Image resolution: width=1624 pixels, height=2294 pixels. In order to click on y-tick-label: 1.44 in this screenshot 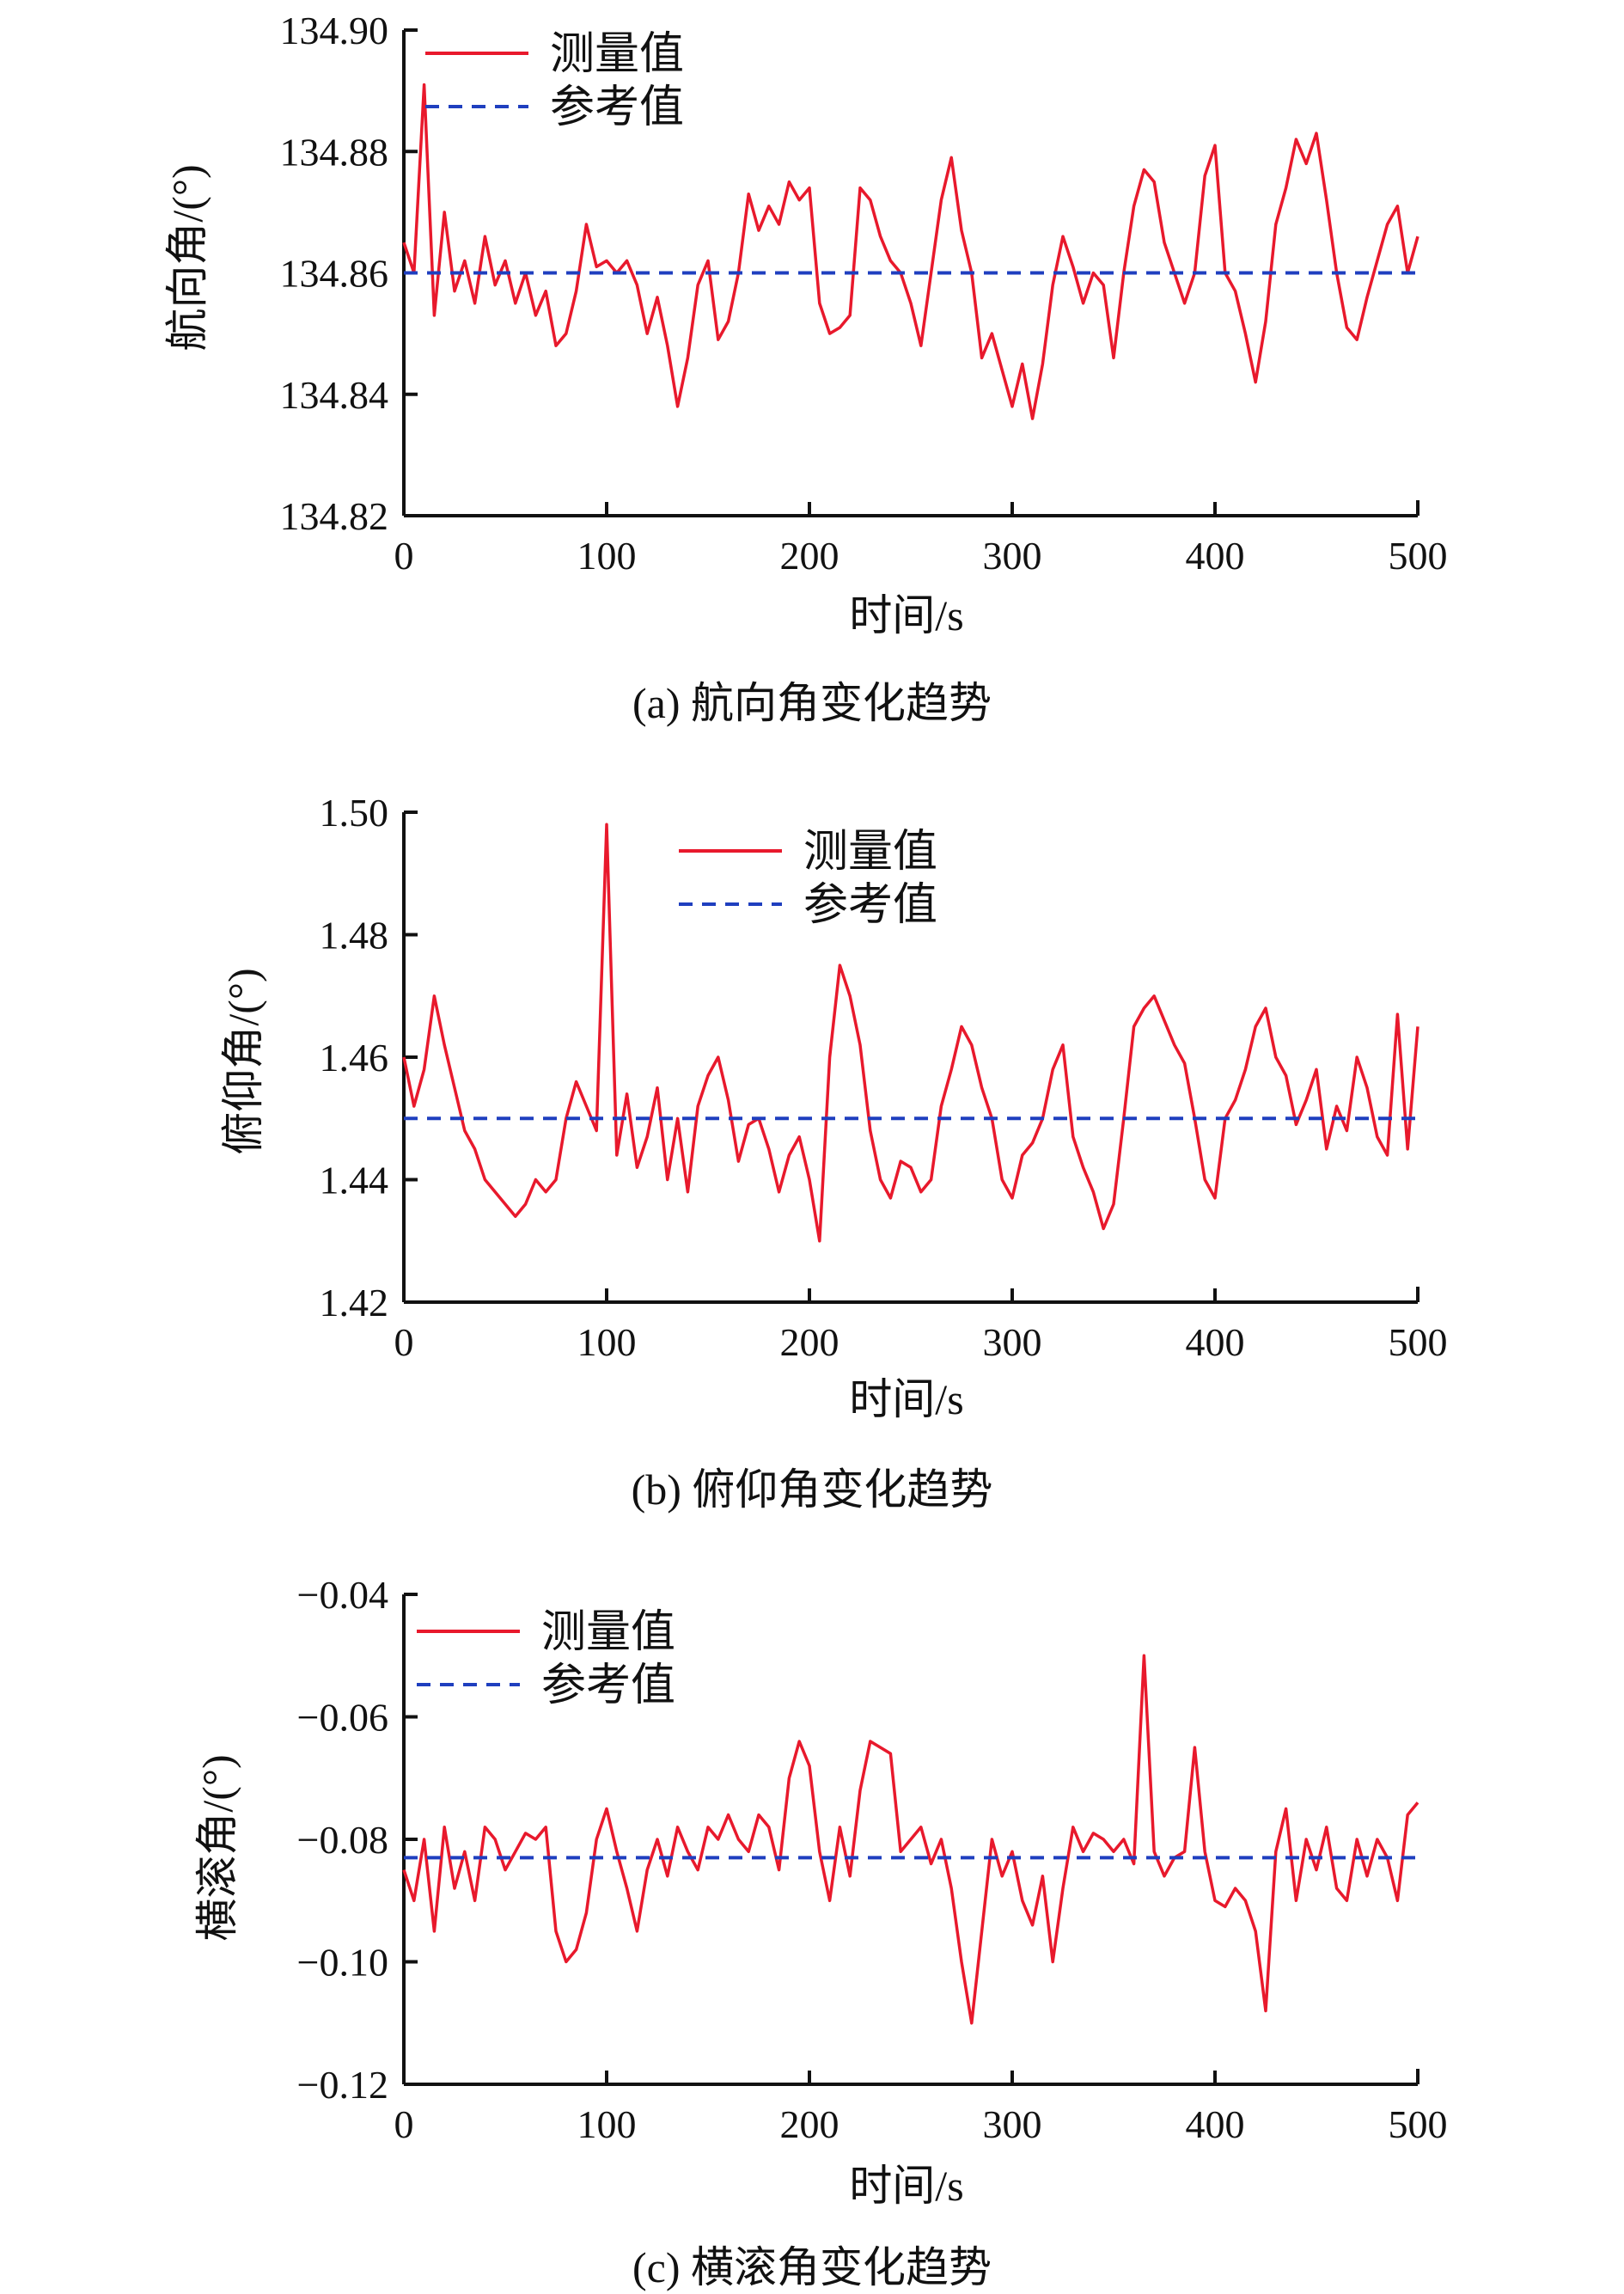, I will do `click(354, 1180)`.